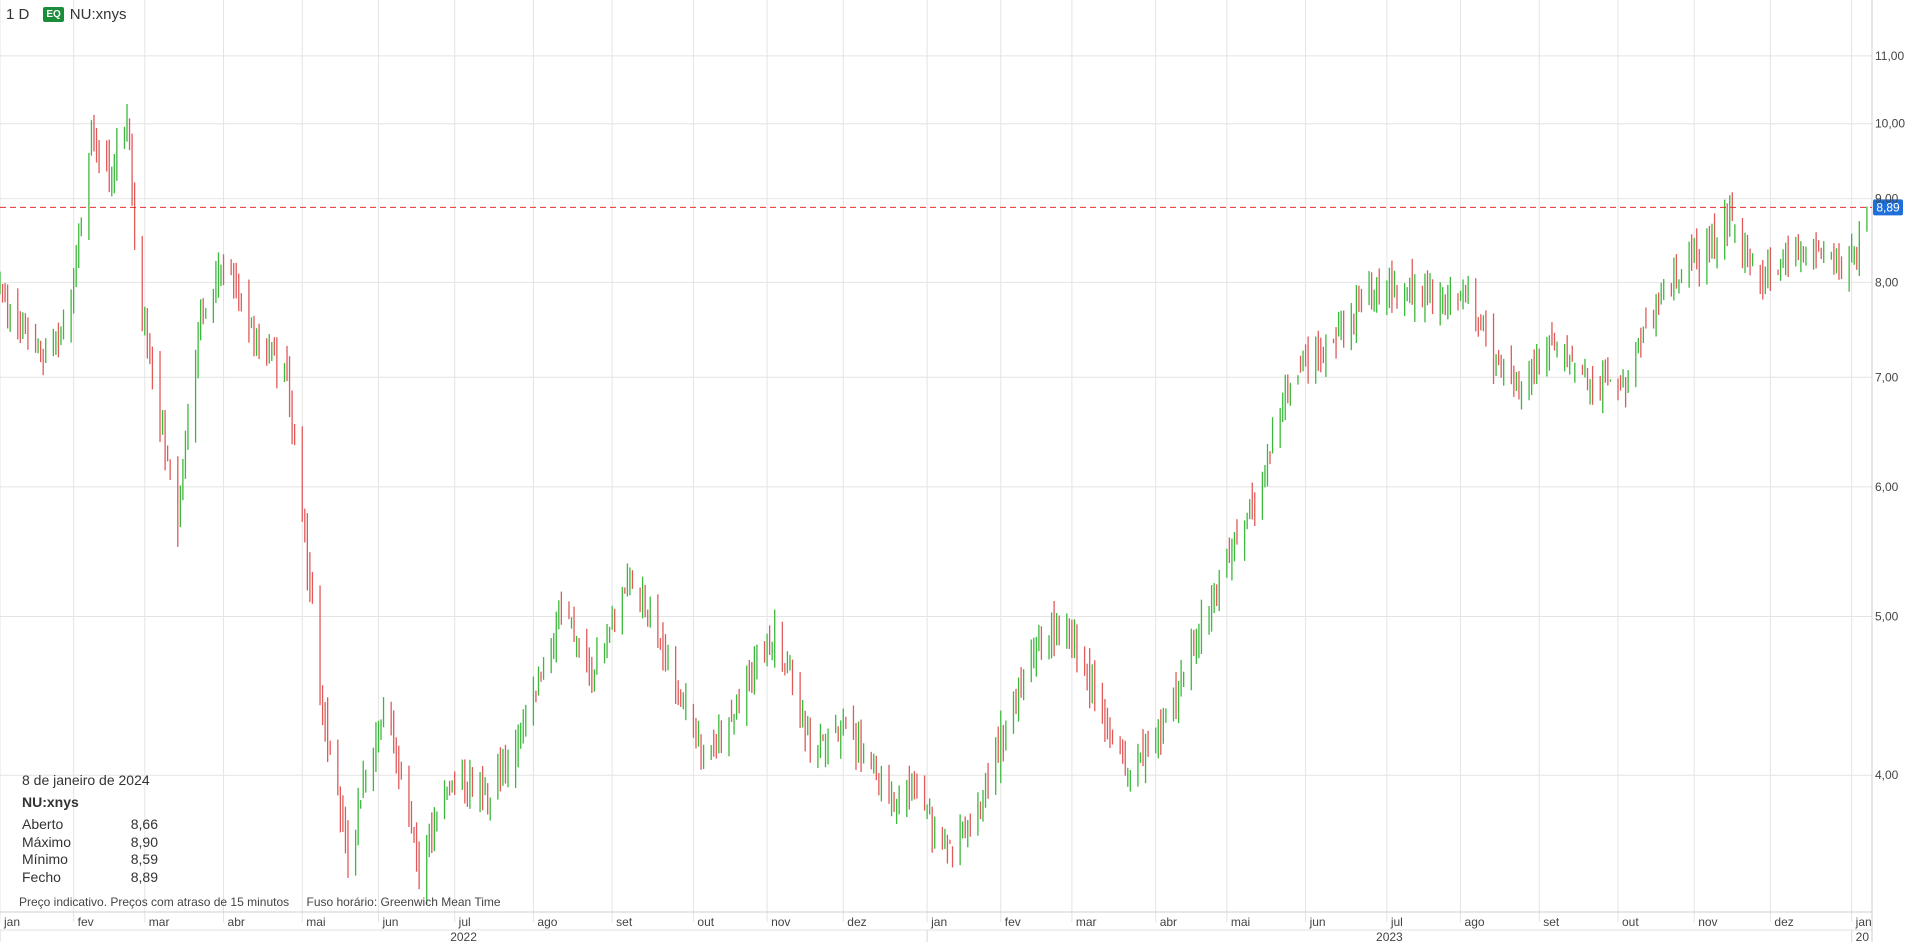  What do you see at coordinates (1863, 936) in the screenshot?
I see `x-year-label: 20` at bounding box center [1863, 936].